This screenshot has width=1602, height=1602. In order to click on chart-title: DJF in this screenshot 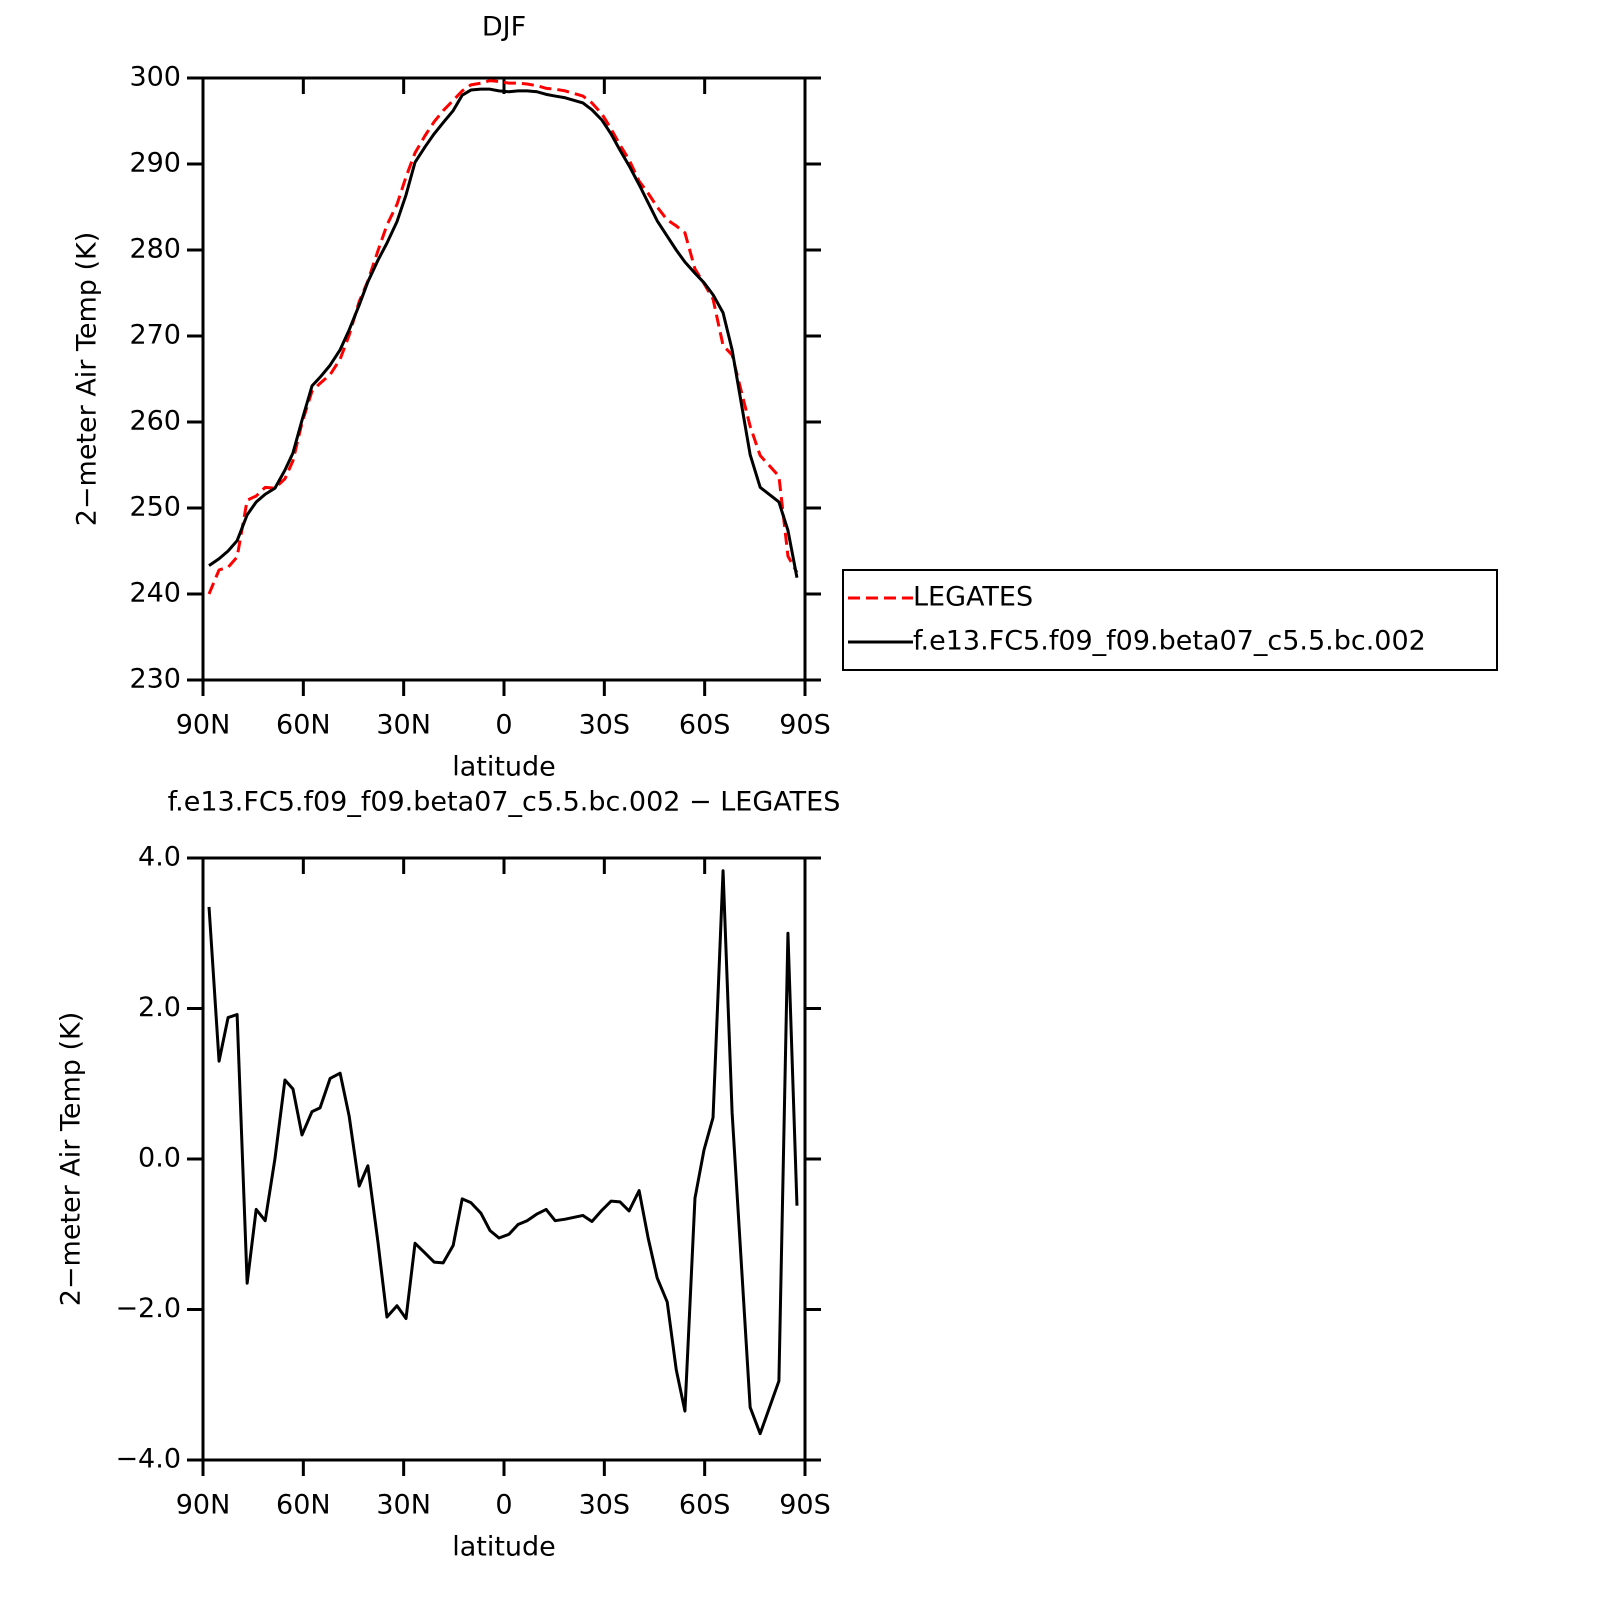, I will do `click(504, 27)`.